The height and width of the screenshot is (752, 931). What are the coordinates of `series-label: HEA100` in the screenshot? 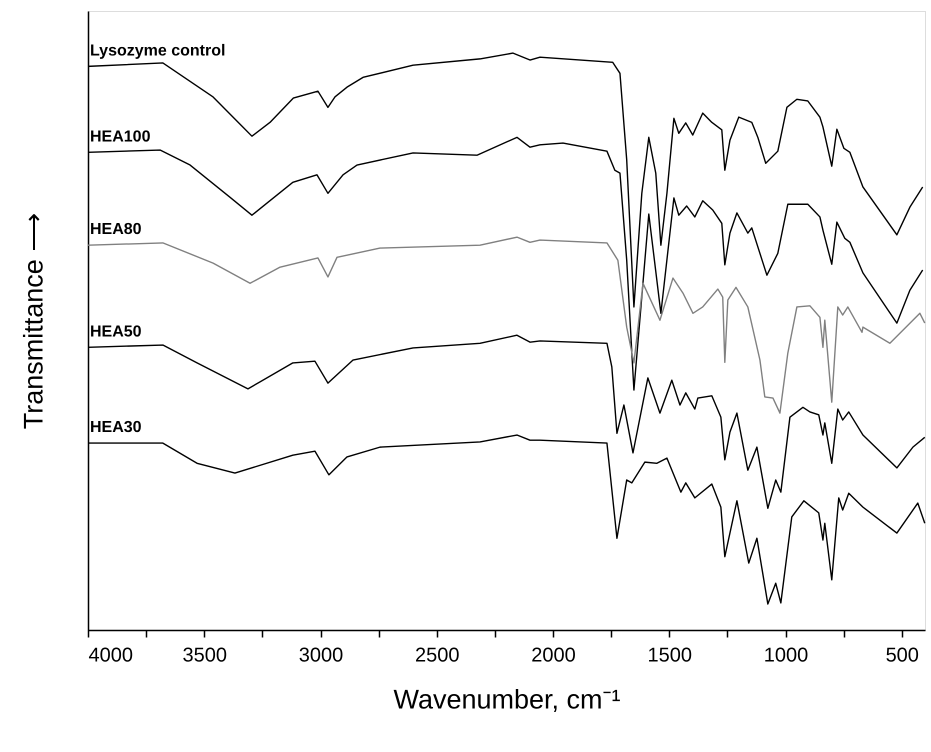 It's located at (120, 137).